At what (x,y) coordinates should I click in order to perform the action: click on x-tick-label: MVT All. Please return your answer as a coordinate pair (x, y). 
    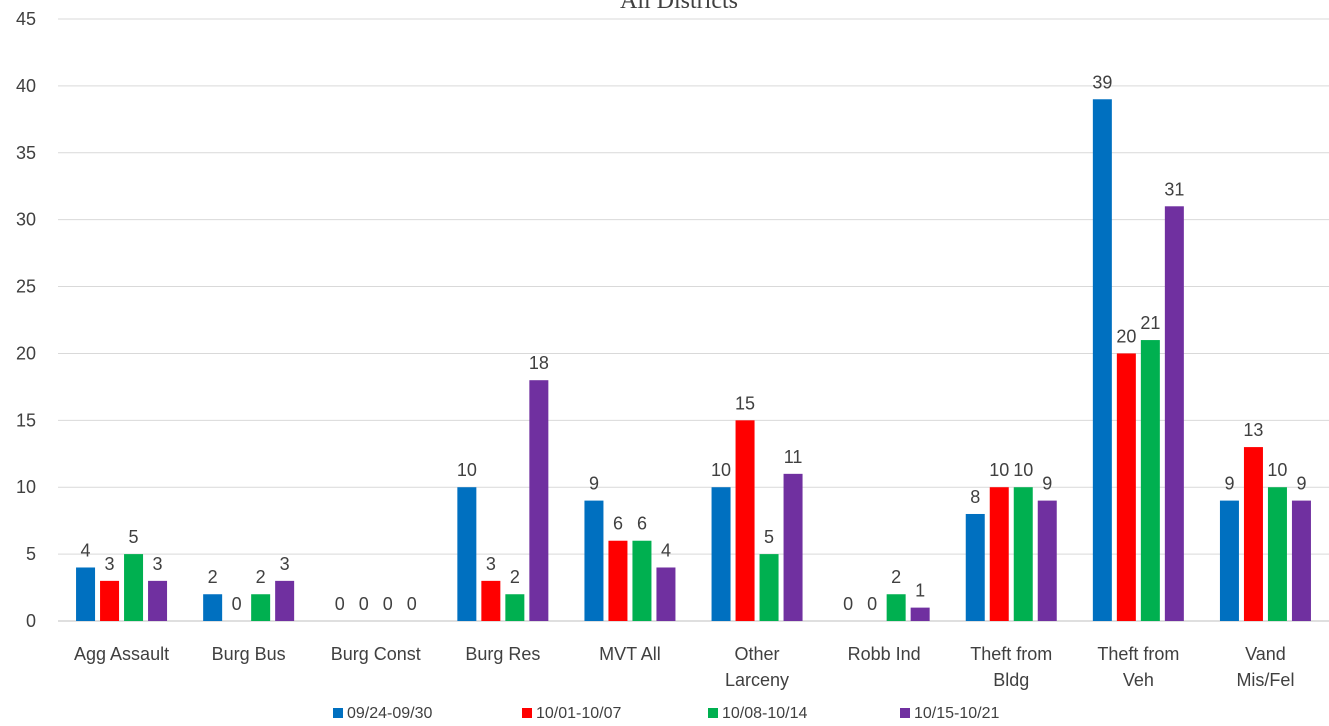
    Looking at the image, I should click on (630, 654).